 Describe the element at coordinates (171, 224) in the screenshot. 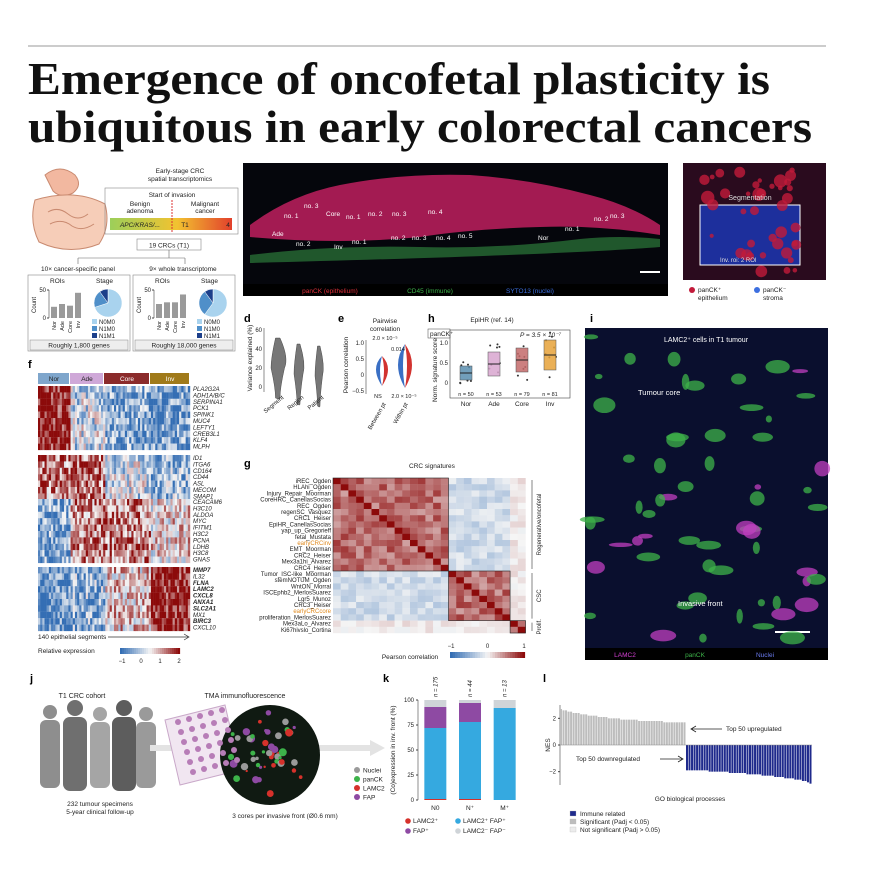

I see `progression-bar` at that location.